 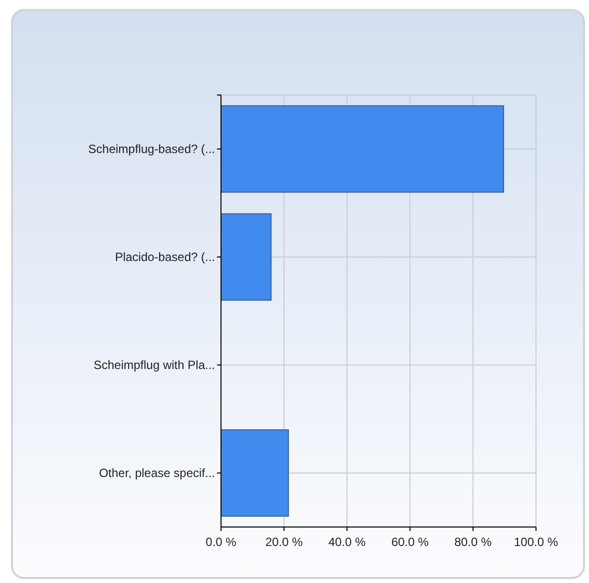 I want to click on x-tick-label: 80.0 %, so click(x=473, y=542).